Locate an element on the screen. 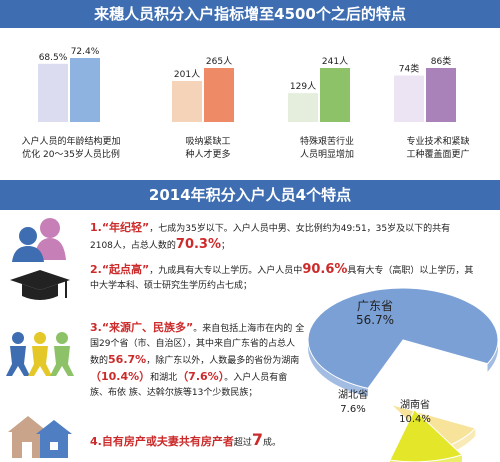 This screenshot has height=462, width=500. pie-label-value-1: 7.6% is located at coordinates (352, 409).